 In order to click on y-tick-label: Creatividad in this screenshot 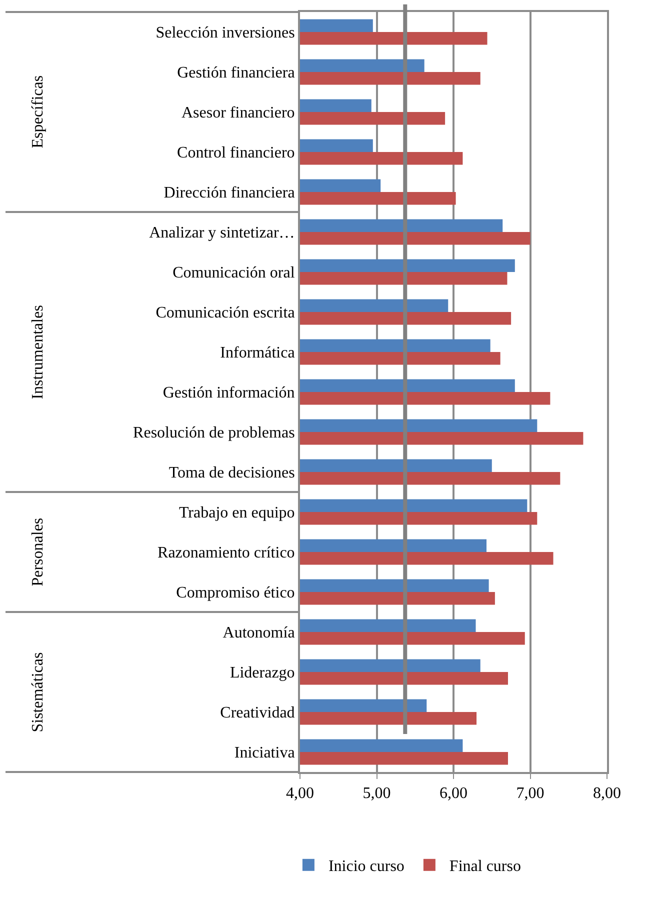, I will do `click(257, 713)`.